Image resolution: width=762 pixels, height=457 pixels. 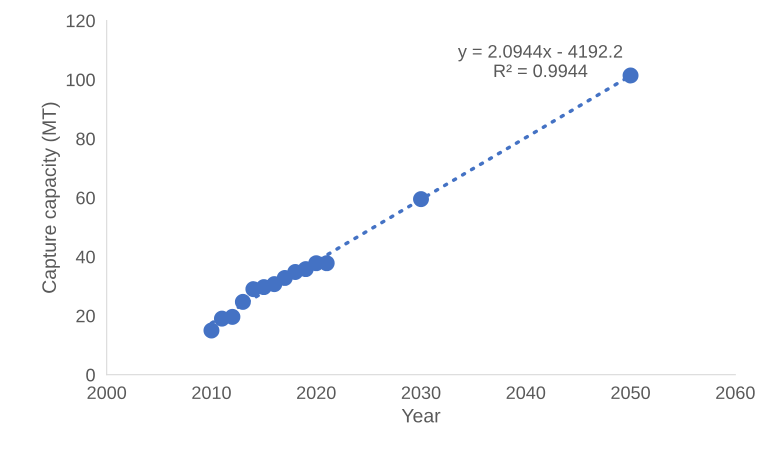 I want to click on y-tick-label: 80, so click(x=85, y=139).